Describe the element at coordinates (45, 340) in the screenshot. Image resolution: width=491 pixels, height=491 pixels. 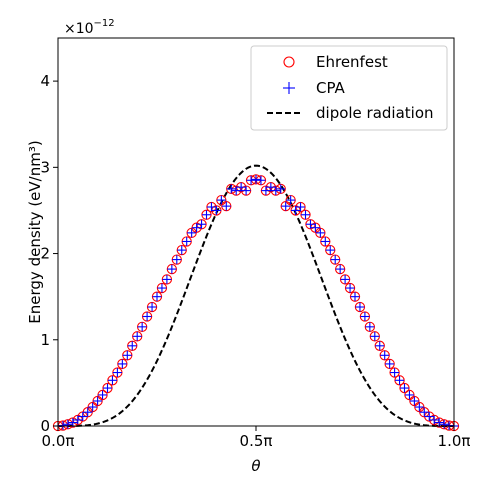
I see `y-tick-label: 1` at that location.